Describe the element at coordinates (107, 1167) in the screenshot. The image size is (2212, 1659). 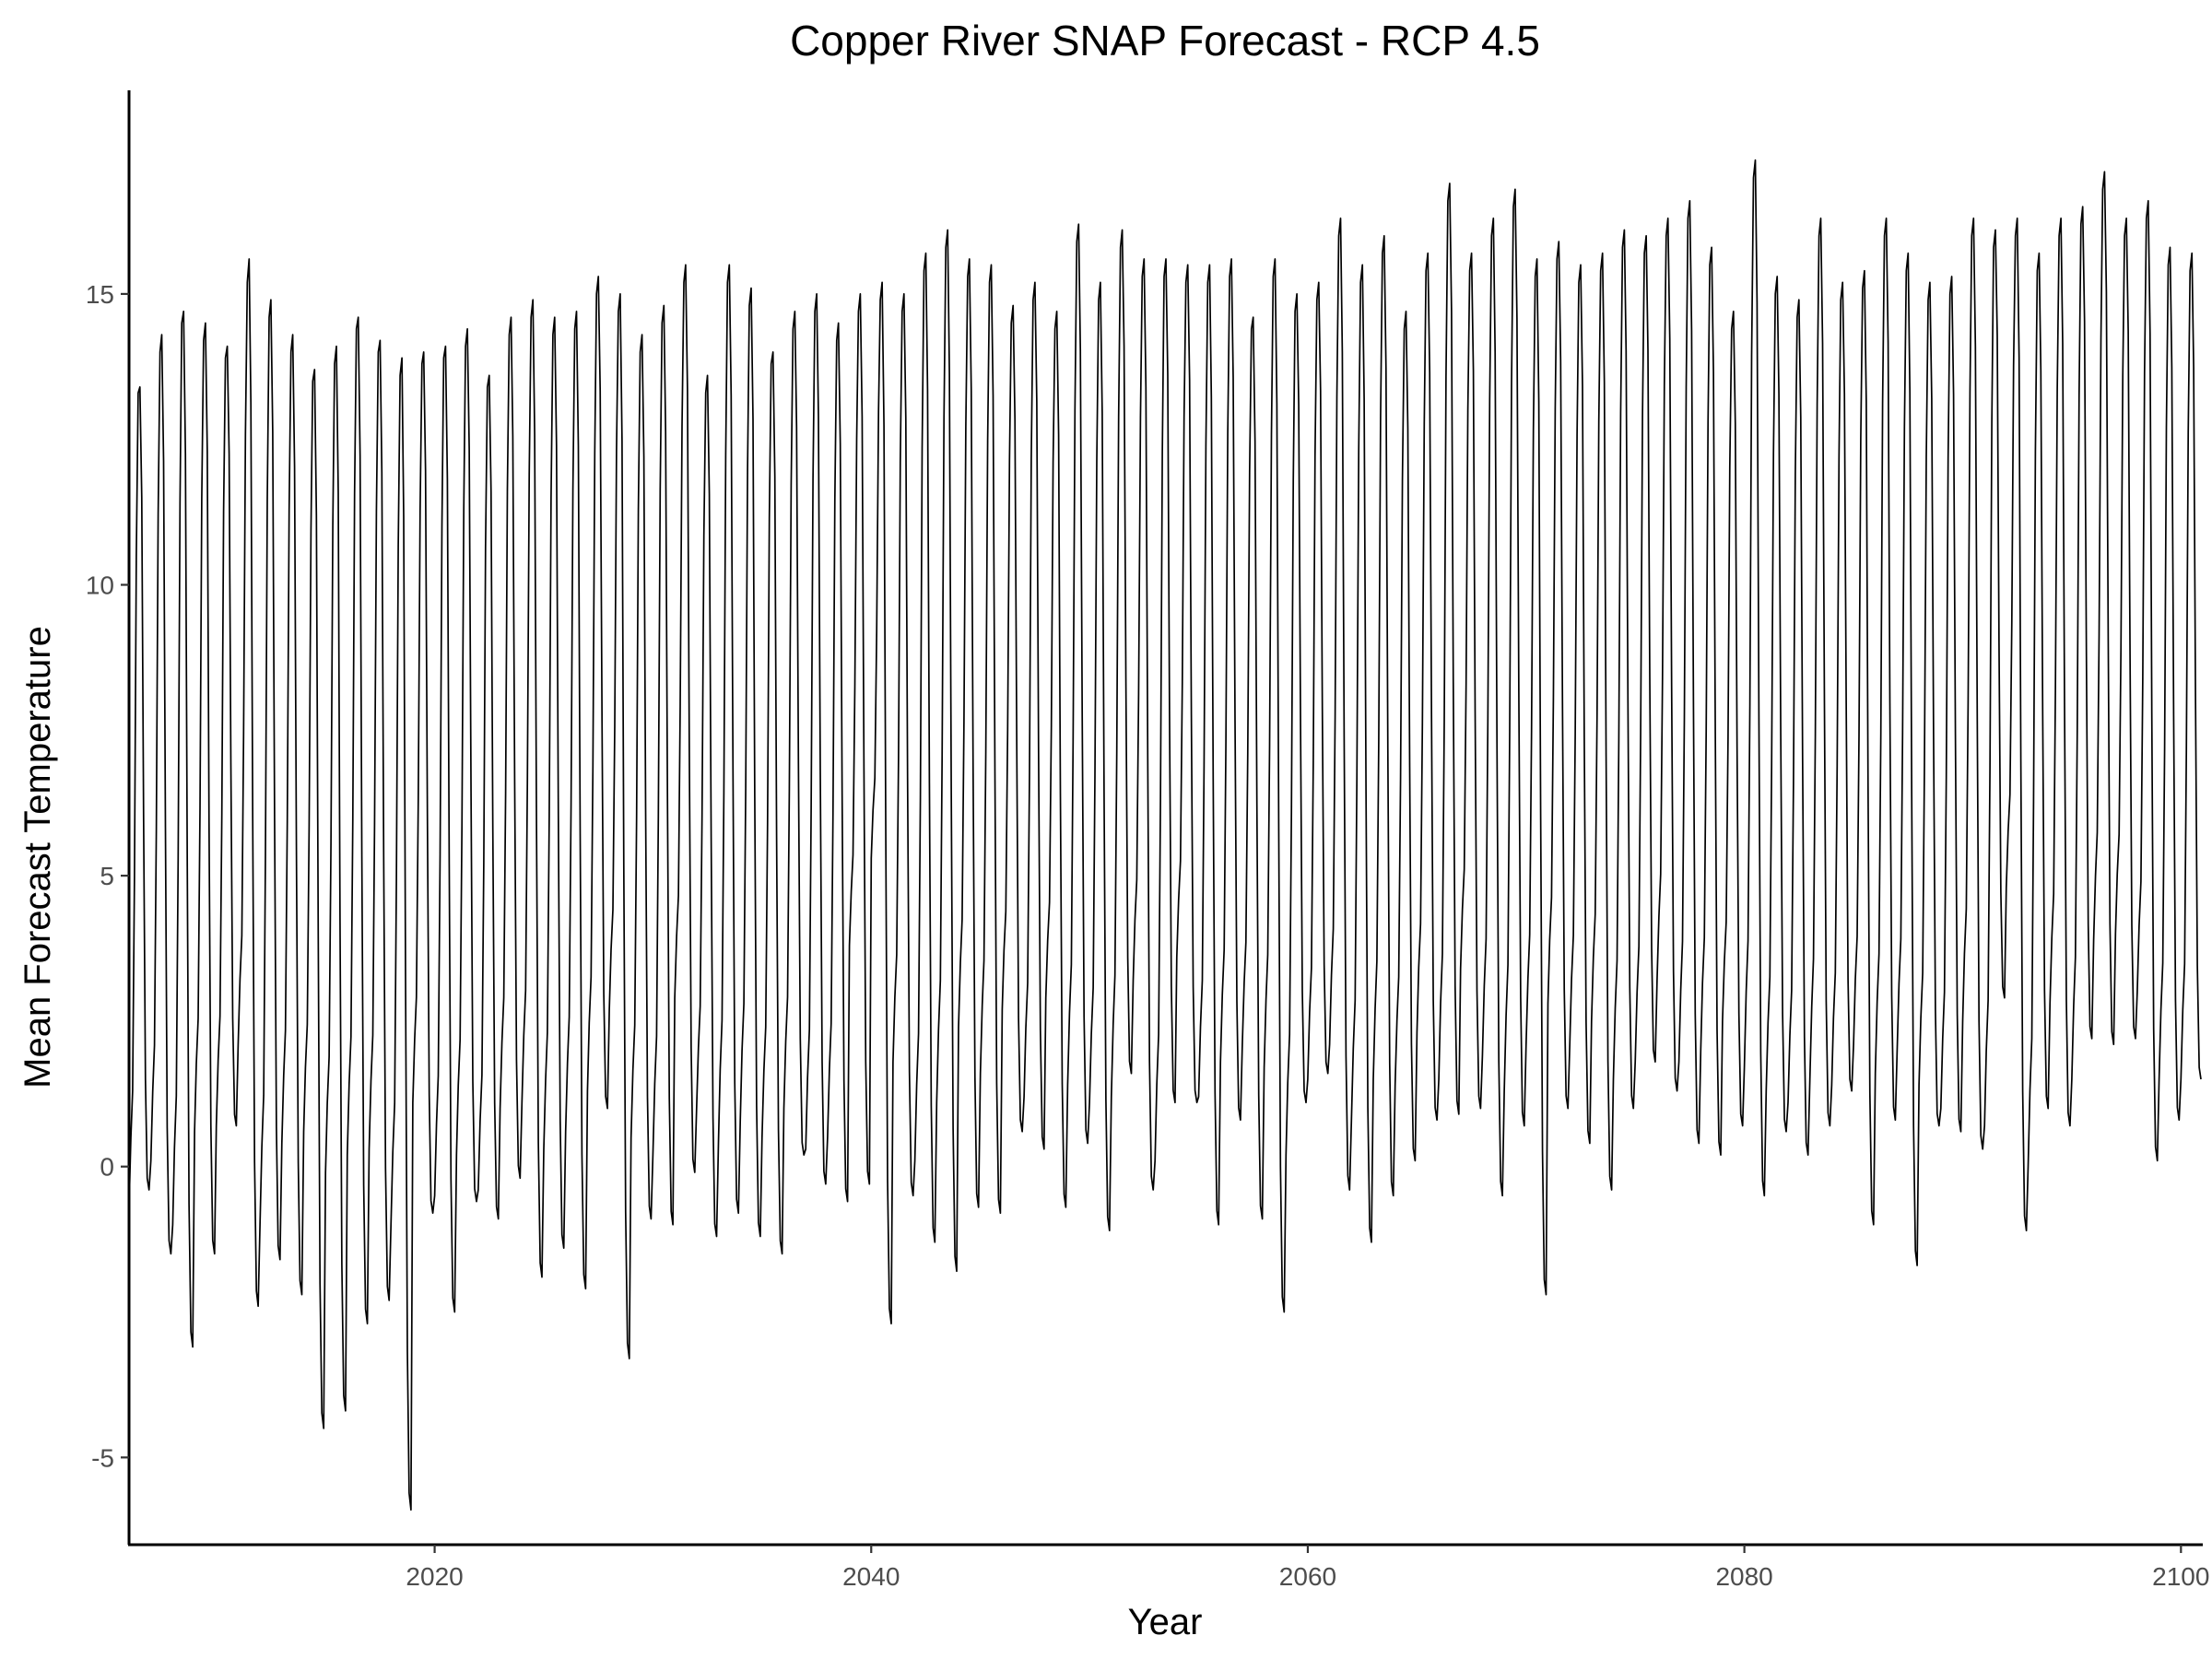
I see `y-tick-label: 0` at that location.